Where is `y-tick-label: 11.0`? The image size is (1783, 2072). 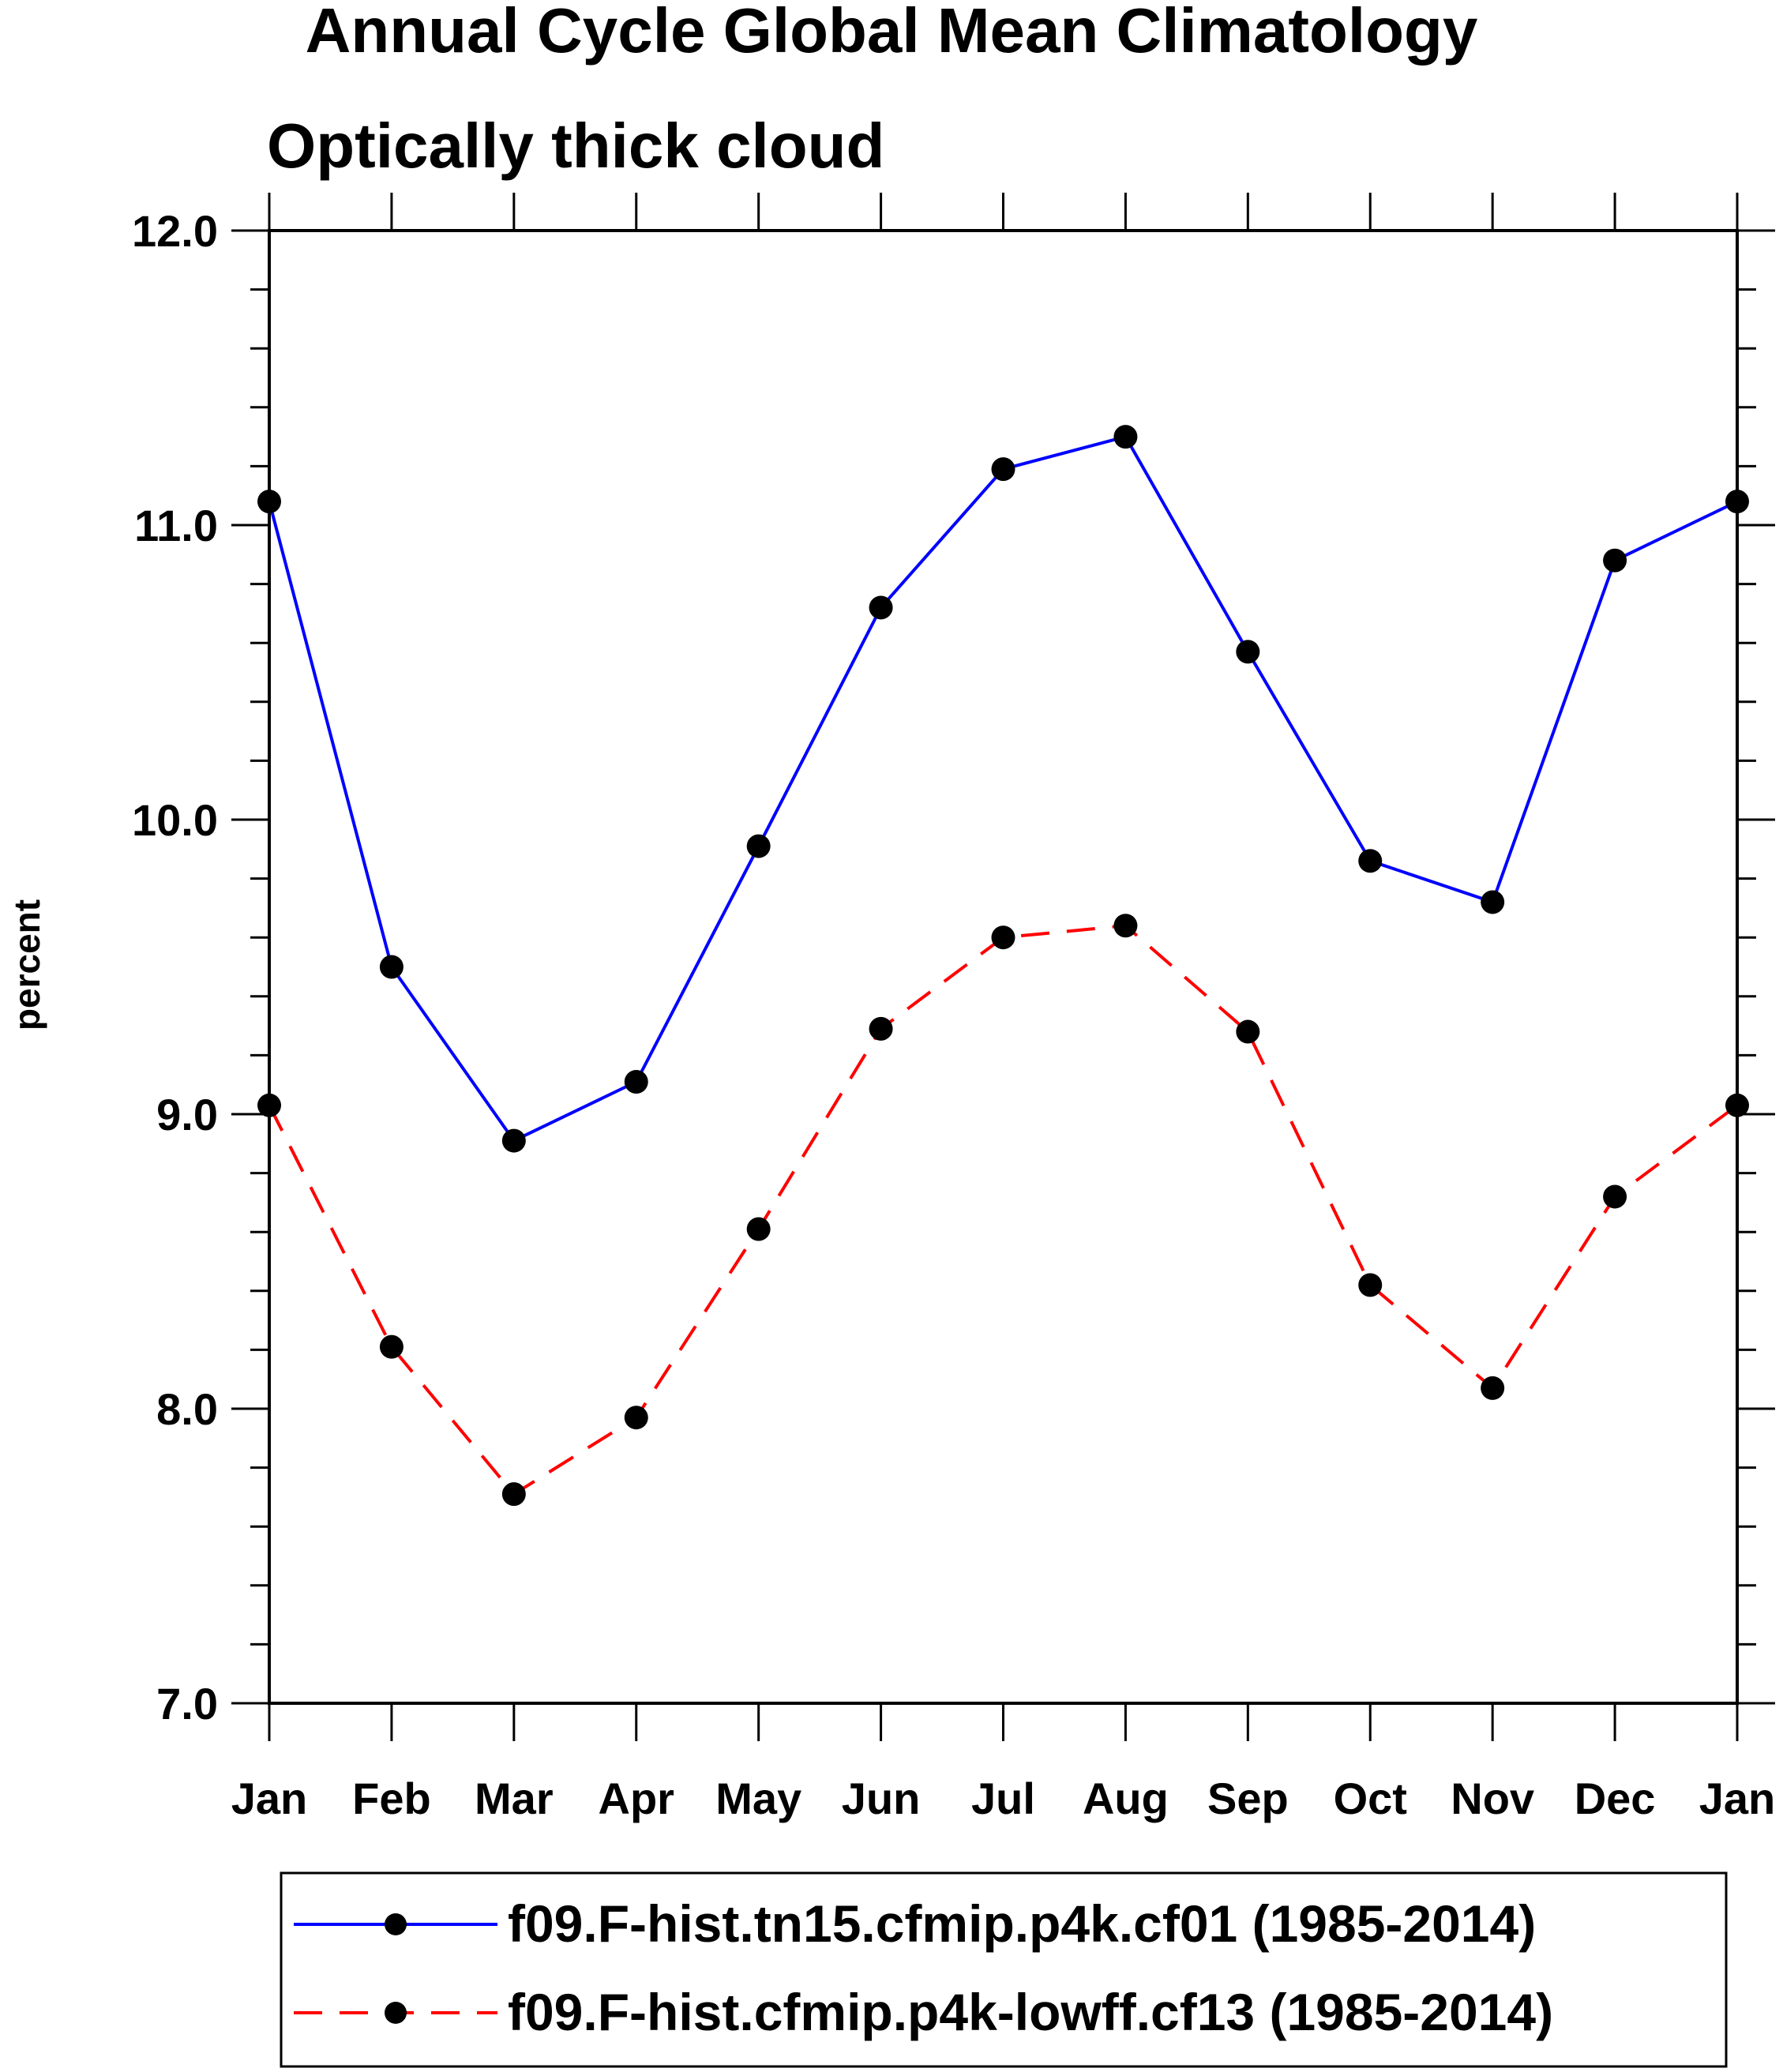
y-tick-label: 11.0 is located at coordinates (176, 525).